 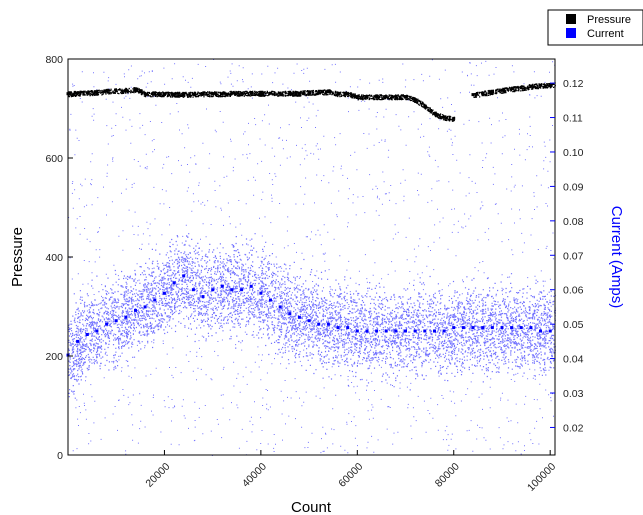 What do you see at coordinates (573, 256) in the screenshot?
I see `y2-tick-label: 0.07` at bounding box center [573, 256].